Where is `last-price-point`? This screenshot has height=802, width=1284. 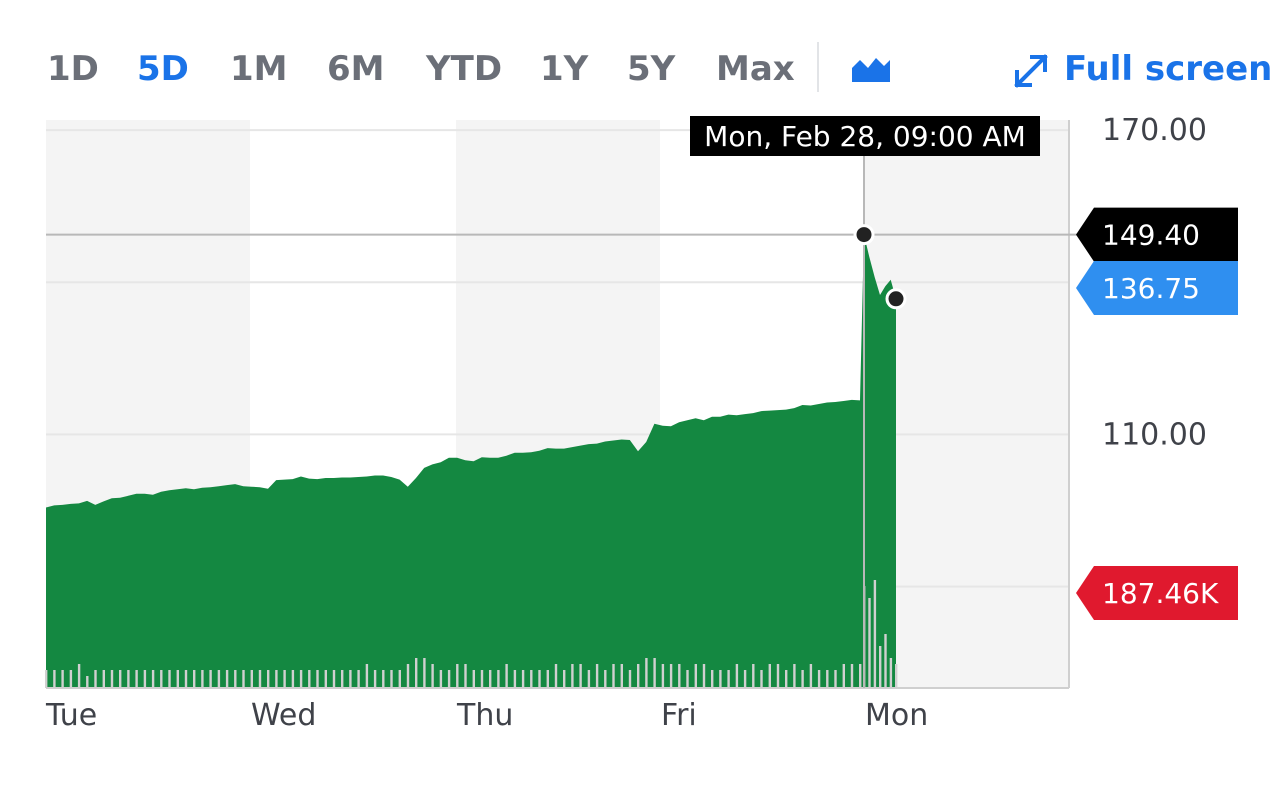 last-price-point is located at coordinates (896, 299).